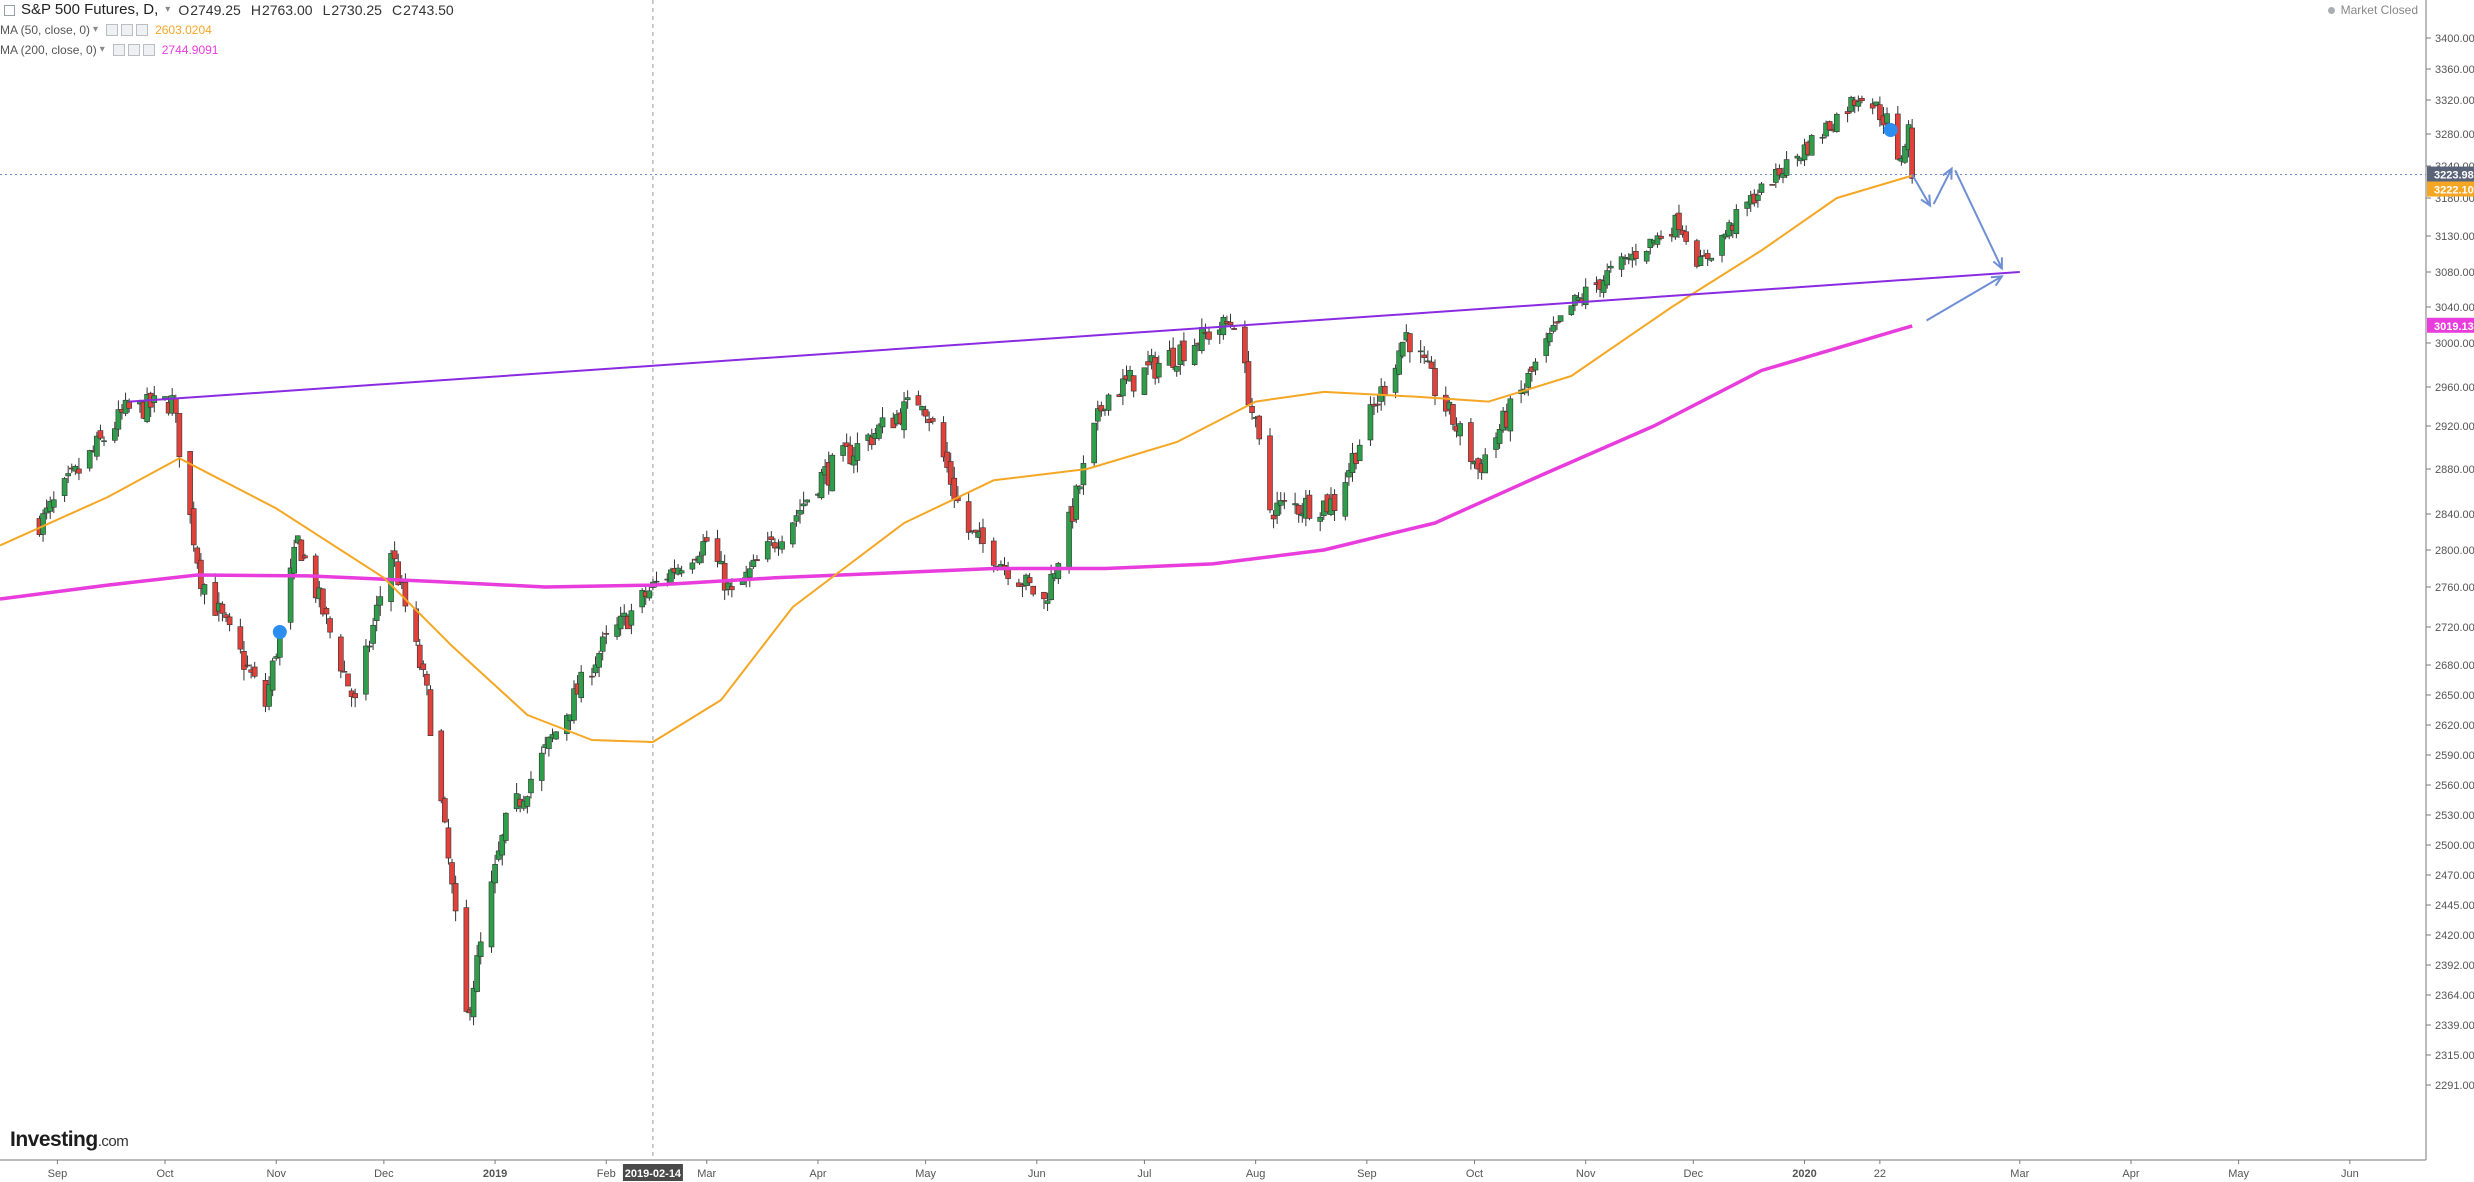 The image size is (2474, 1182). Describe the element at coordinates (326, 10) in the screenshot. I see `low-label: L` at that location.